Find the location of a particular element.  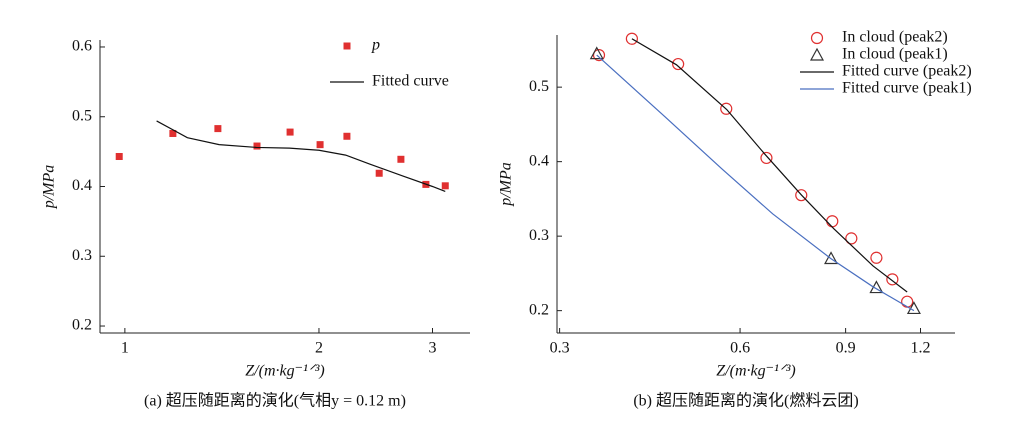

x-tick-label: 1 is located at coordinates (125, 348).